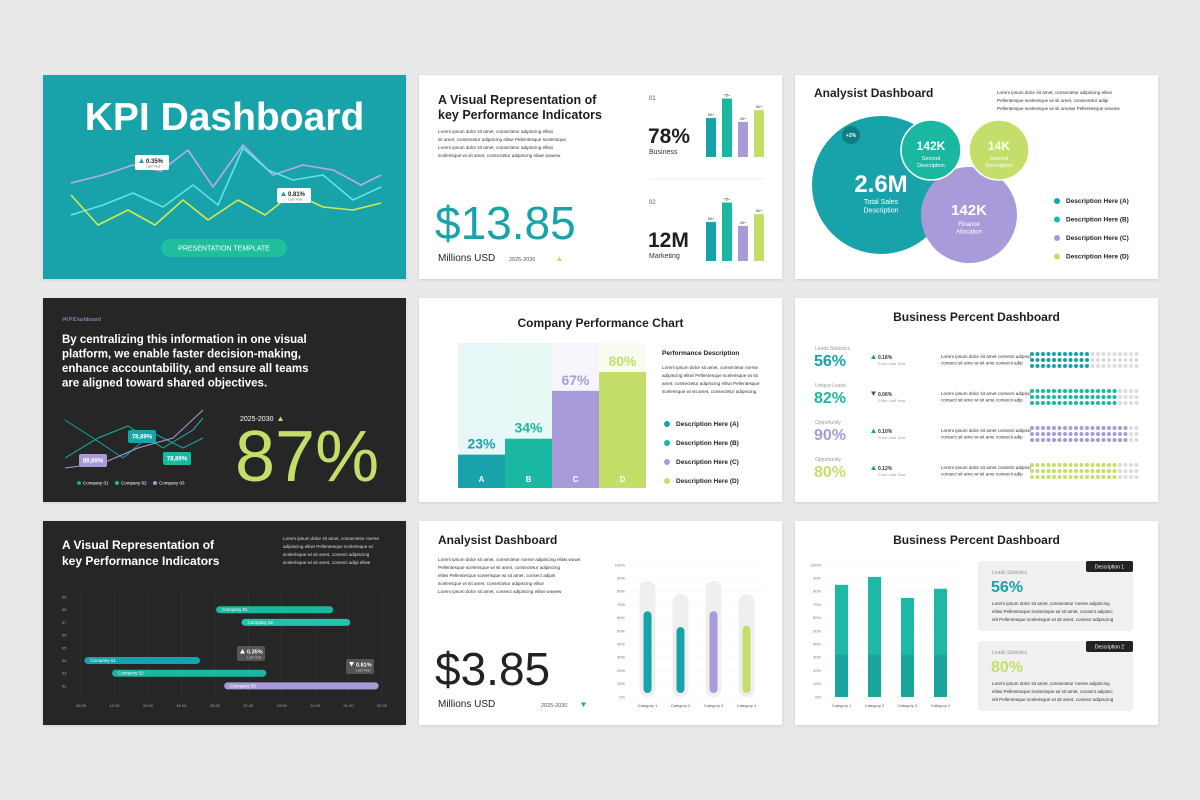 The width and height of the screenshot is (1200, 800). Describe the element at coordinates (830, 472) in the screenshot. I see `row-value: 80%` at that location.